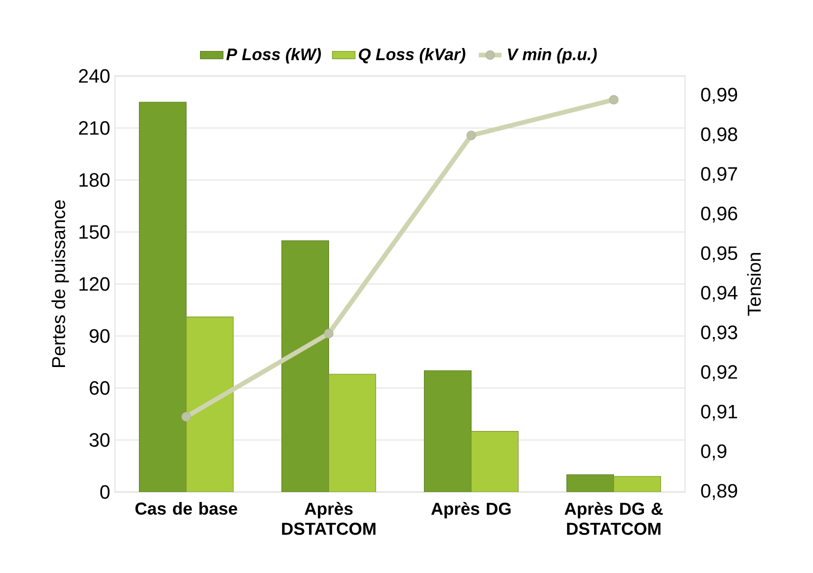  What do you see at coordinates (719, 373) in the screenshot?
I see `y2-tick-label: 0,92` at bounding box center [719, 373].